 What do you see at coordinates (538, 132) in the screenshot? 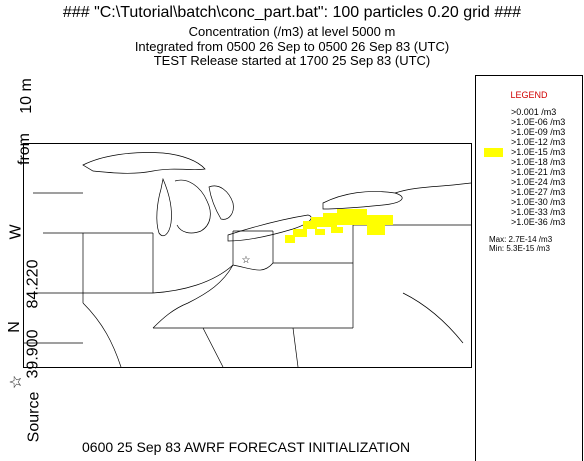
I see `legend-level-2: >1.0E-09 /m3` at bounding box center [538, 132].